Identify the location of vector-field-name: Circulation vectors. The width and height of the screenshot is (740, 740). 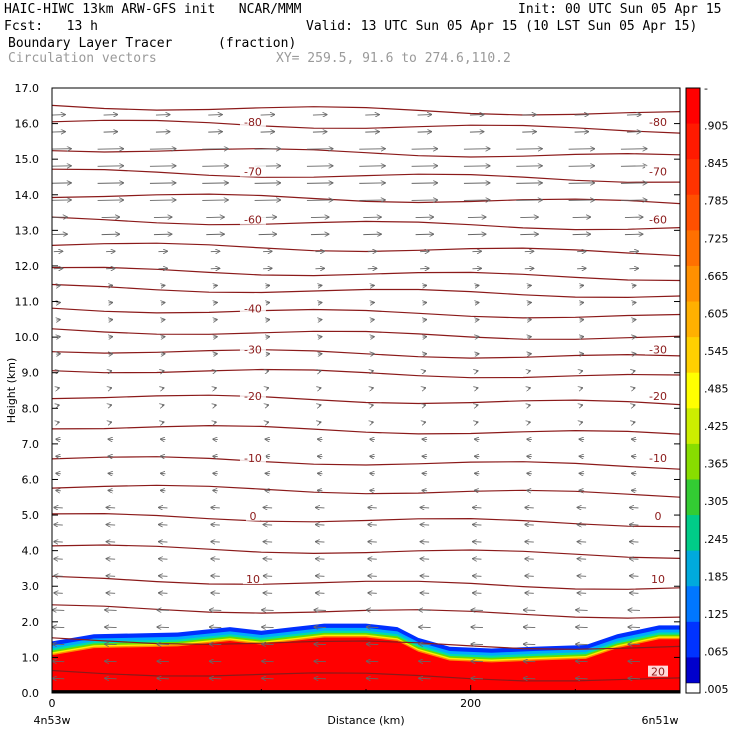
(82, 58).